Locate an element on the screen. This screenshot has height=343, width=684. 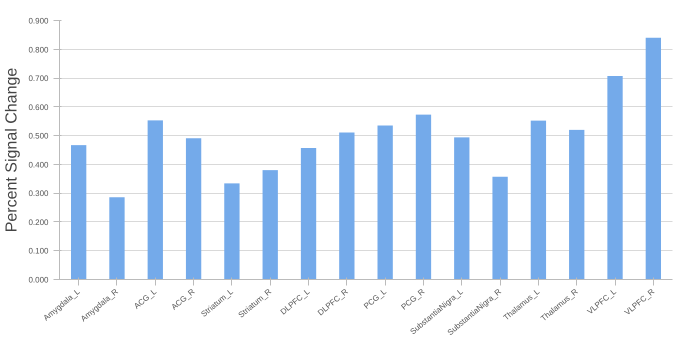
y-tick-label: 0.900 is located at coordinates (39, 21).